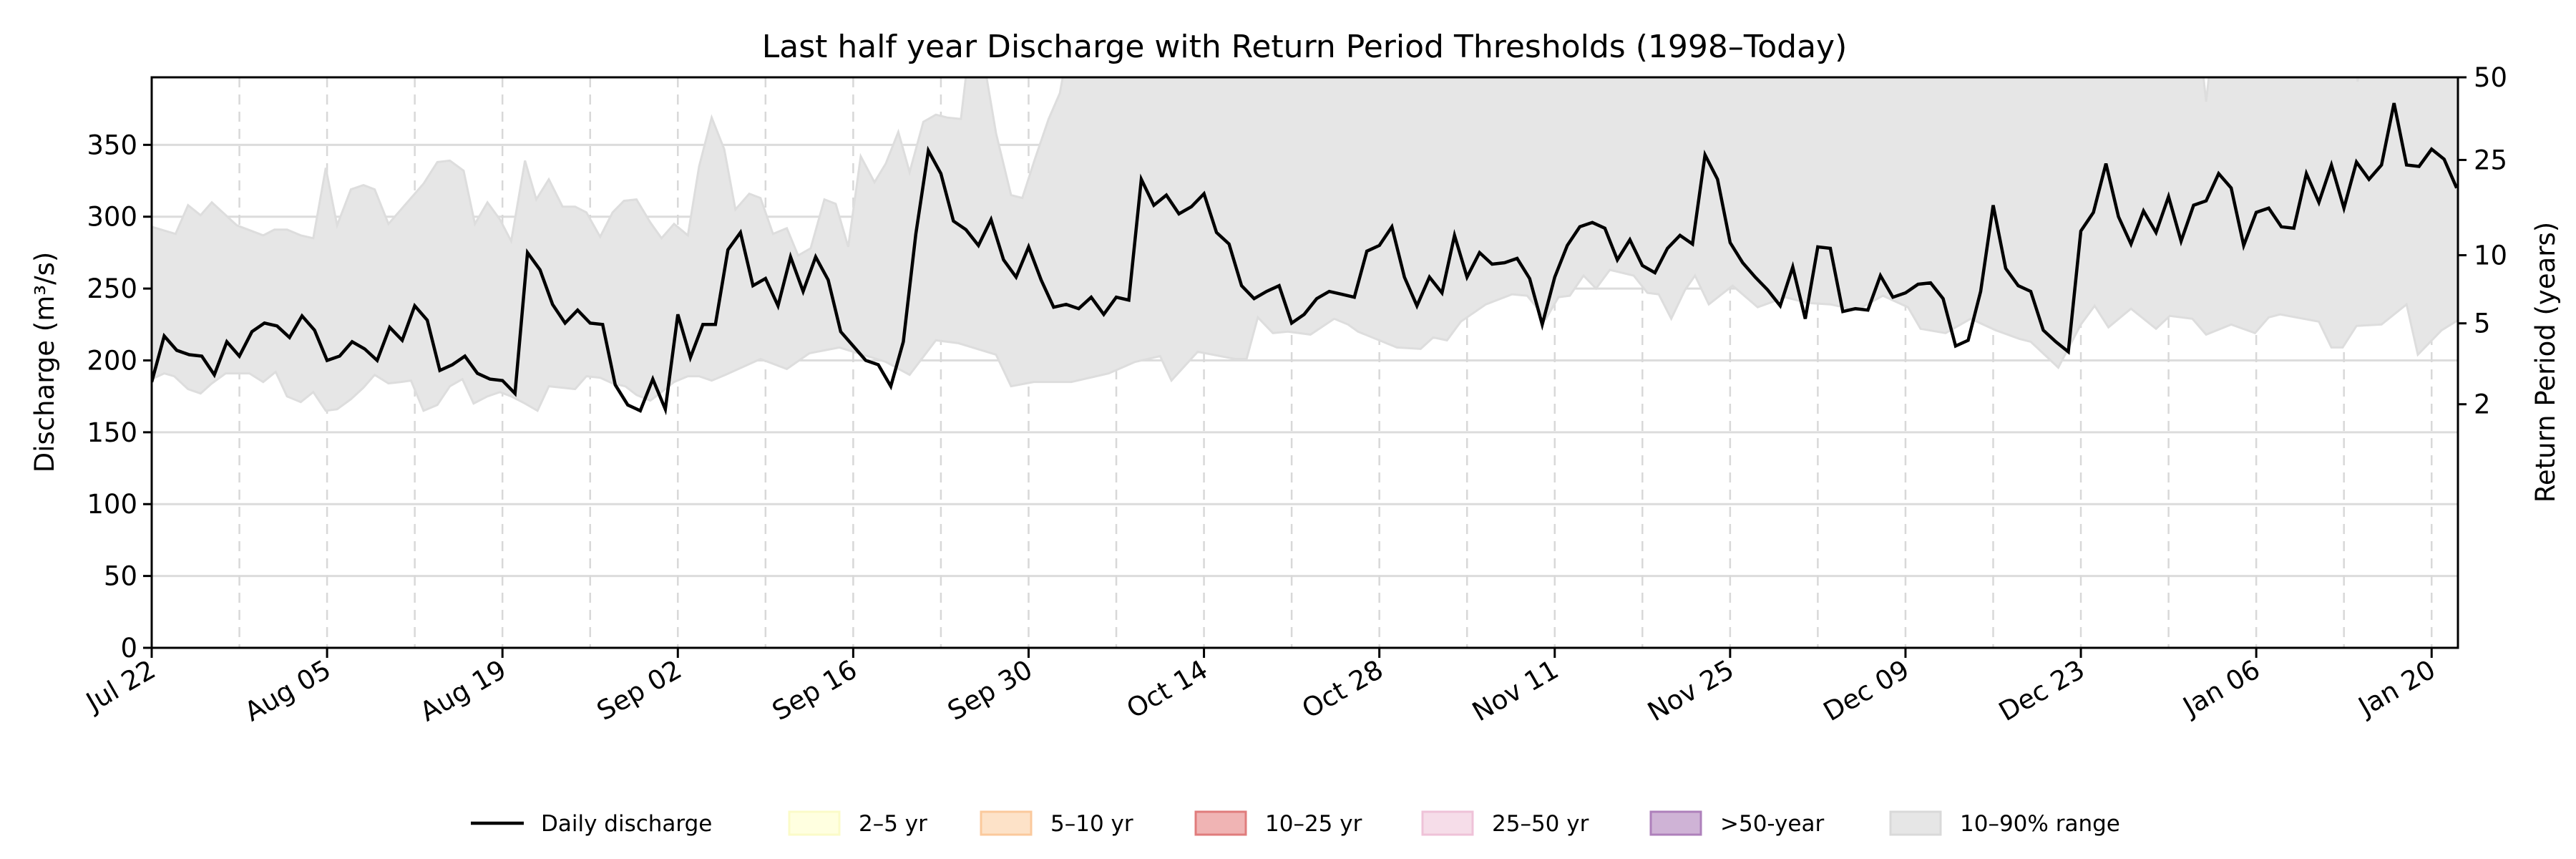 This screenshot has width=2576, height=859. What do you see at coordinates (2545, 362) in the screenshot?
I see `y2-axis-label: Return Period (years)` at bounding box center [2545, 362].